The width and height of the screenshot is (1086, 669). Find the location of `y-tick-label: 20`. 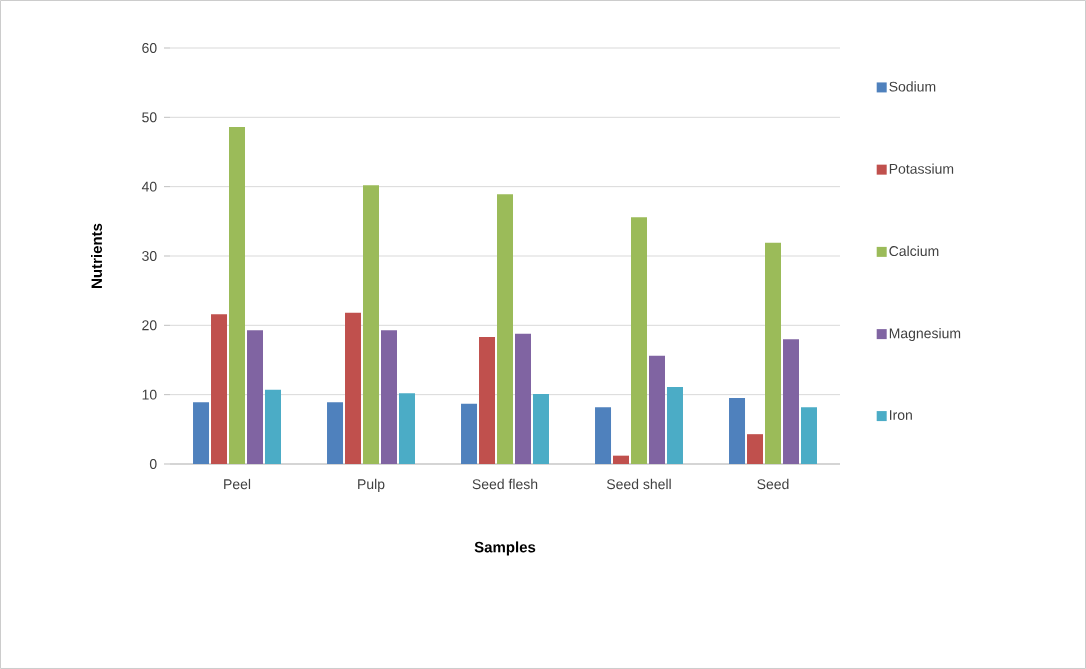

y-tick-label: 20 is located at coordinates (149, 325).